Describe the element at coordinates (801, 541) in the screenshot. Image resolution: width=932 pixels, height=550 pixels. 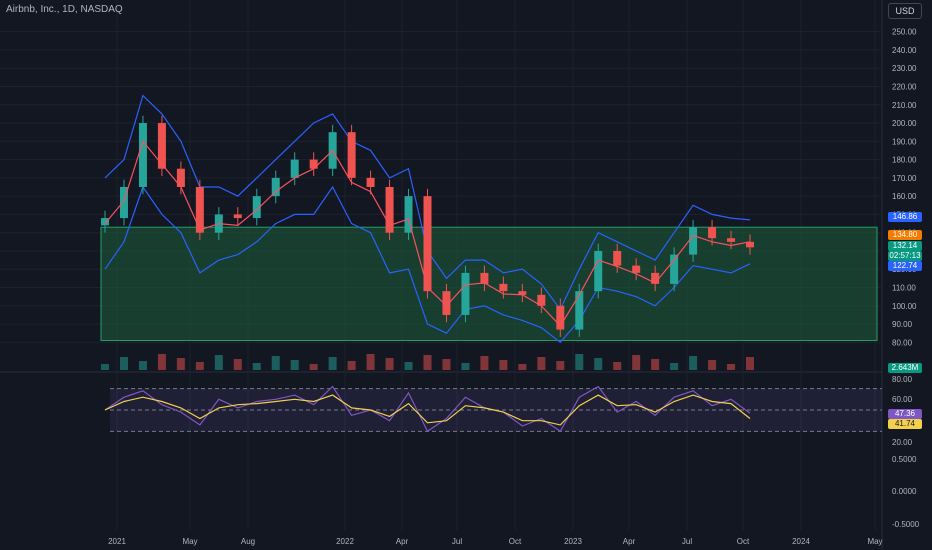
I see `time-tick-label: 2024` at that location.